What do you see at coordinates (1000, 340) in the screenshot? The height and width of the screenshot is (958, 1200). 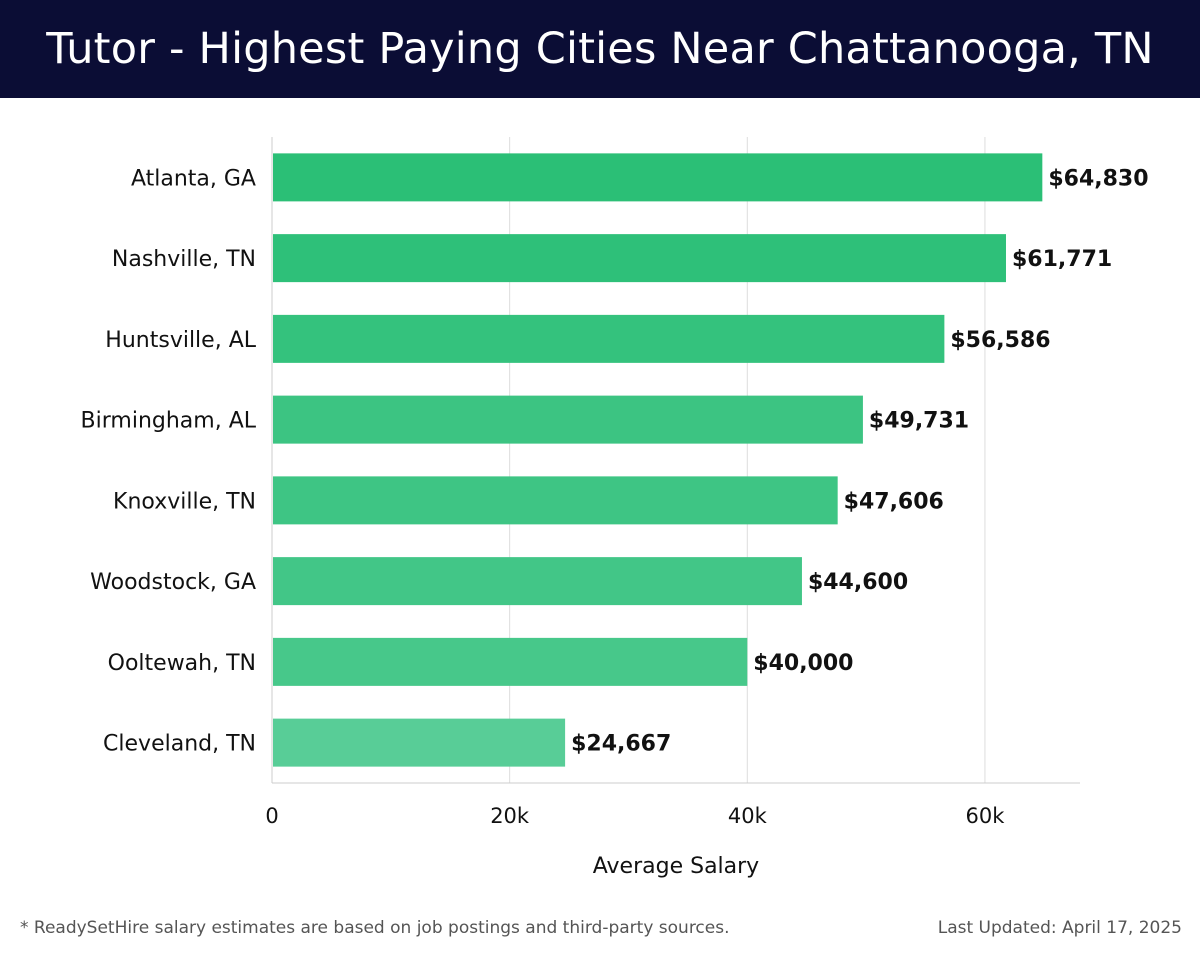 I see `value-label: $56,586` at bounding box center [1000, 340].